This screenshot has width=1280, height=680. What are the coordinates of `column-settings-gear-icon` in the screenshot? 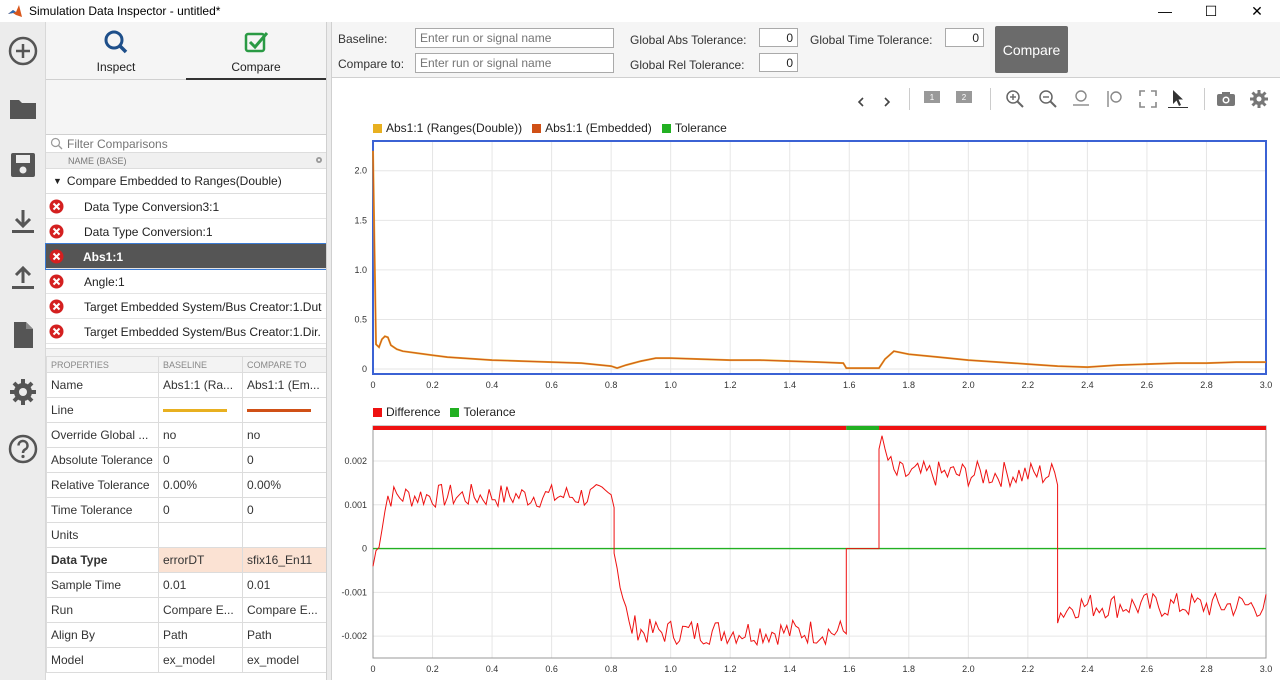 It's located at (319, 160).